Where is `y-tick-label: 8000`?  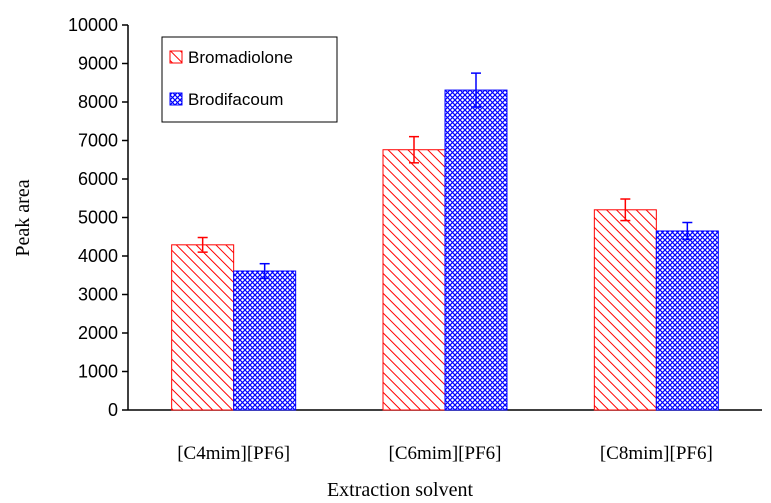
y-tick-label: 8000 is located at coordinates (98, 102).